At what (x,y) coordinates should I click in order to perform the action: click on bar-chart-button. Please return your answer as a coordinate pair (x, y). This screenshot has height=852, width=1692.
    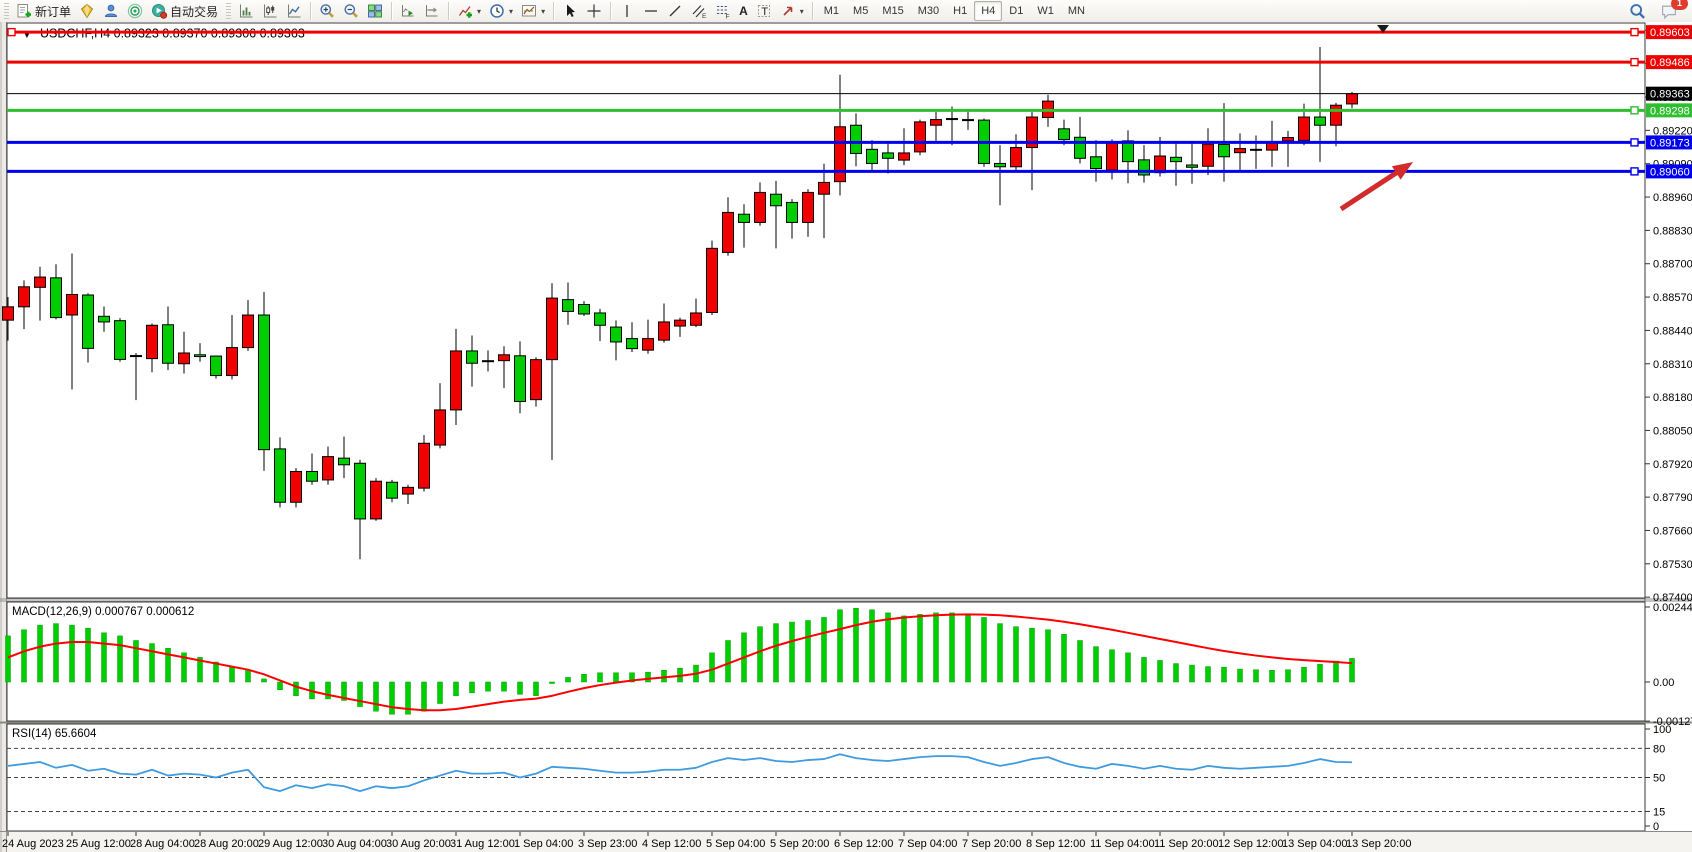
    Looking at the image, I should click on (246, 11).